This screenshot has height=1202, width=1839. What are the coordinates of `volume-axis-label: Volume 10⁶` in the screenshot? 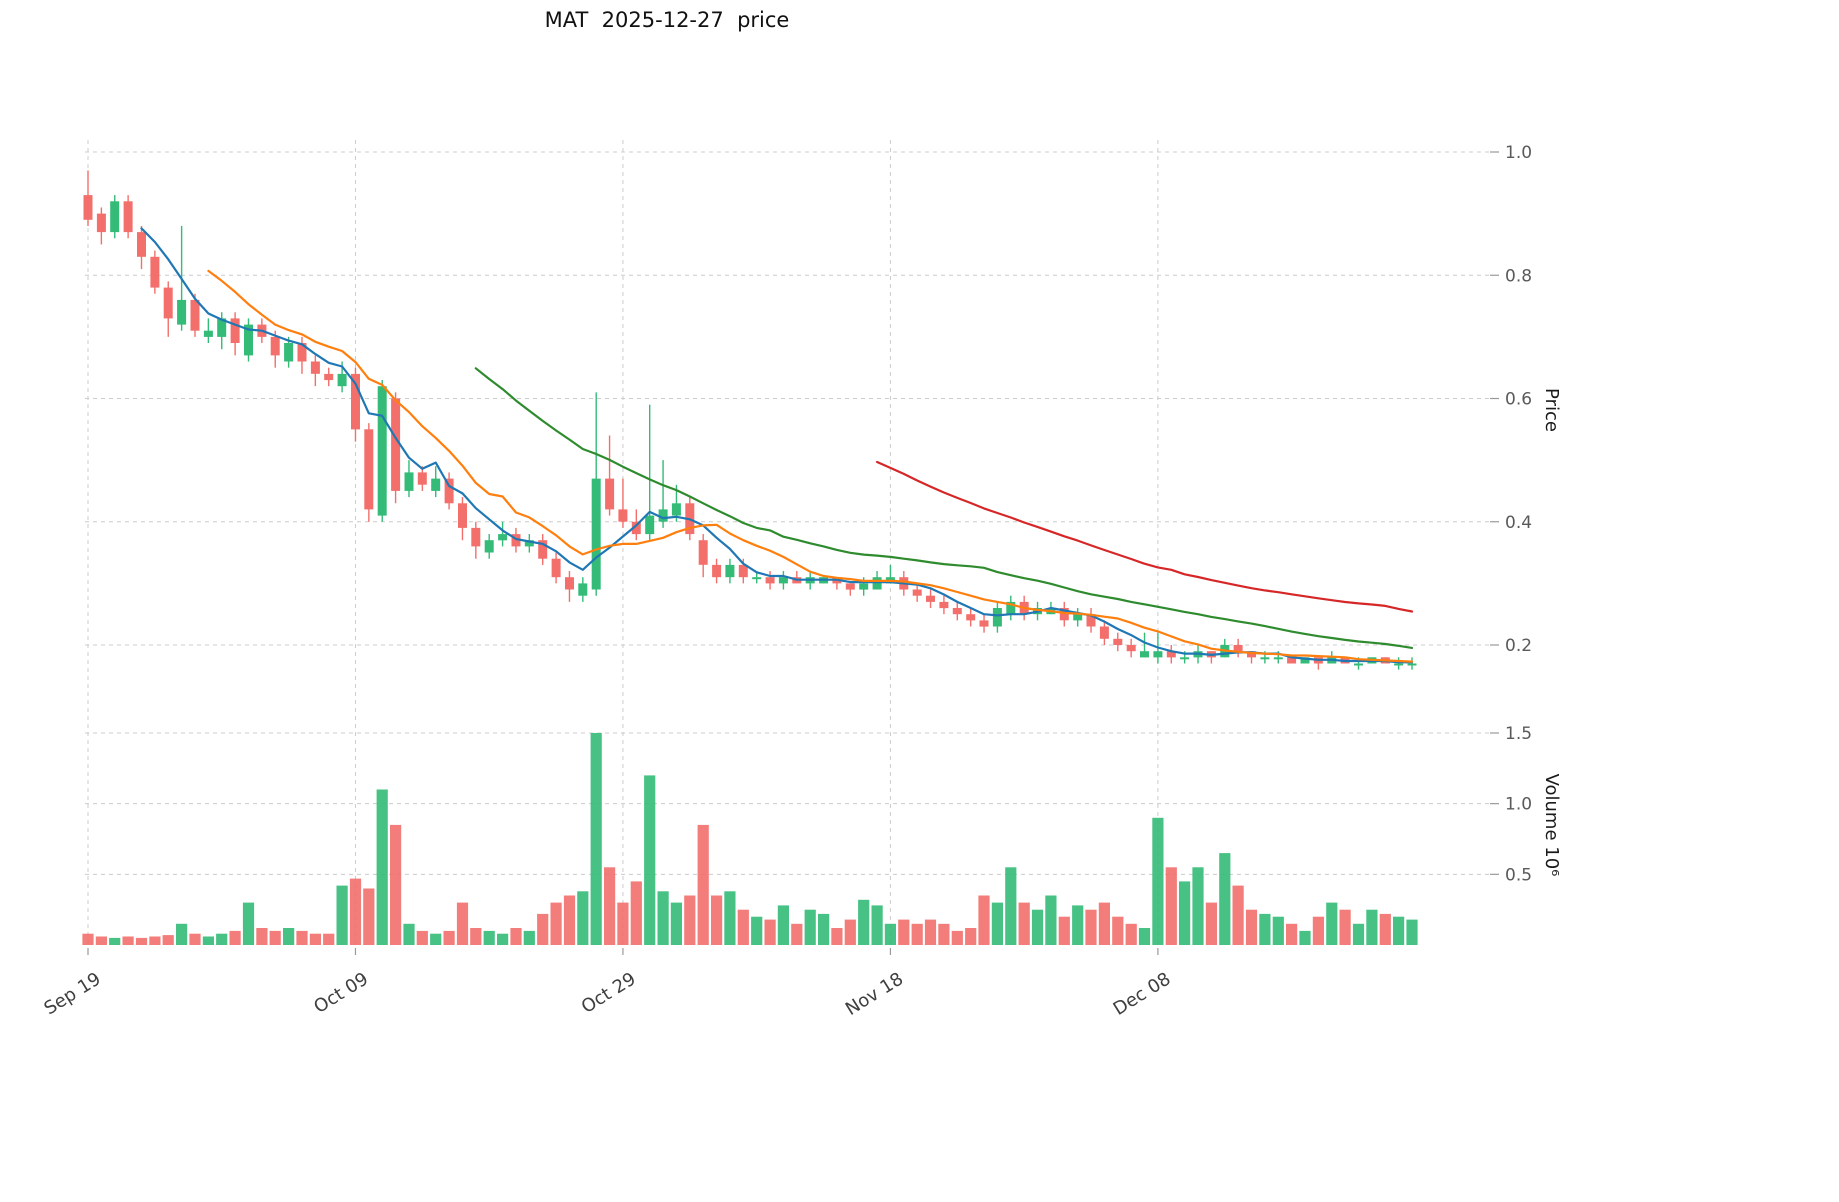 It's located at (1551, 825).